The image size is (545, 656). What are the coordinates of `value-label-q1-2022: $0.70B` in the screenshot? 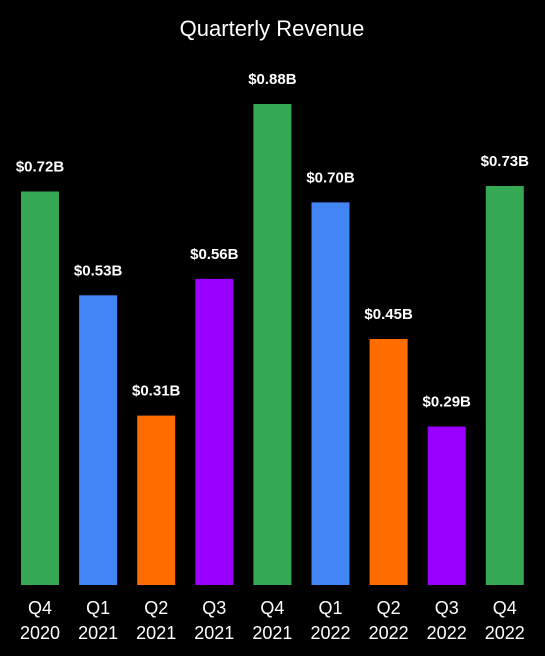 It's located at (330, 177).